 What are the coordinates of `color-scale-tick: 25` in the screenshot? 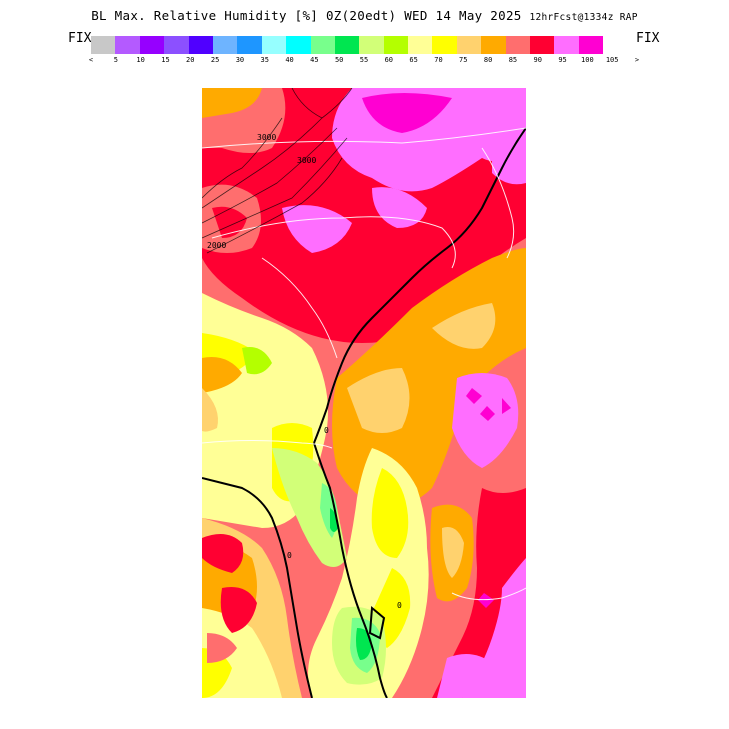 It's located at (215, 60).